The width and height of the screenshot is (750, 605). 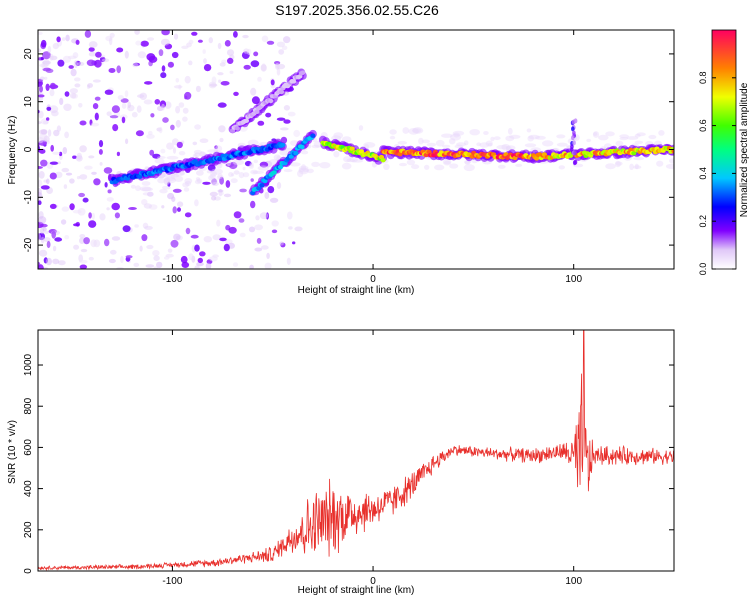 I want to click on spectrogram-xtick-label: 100, so click(x=573, y=279).